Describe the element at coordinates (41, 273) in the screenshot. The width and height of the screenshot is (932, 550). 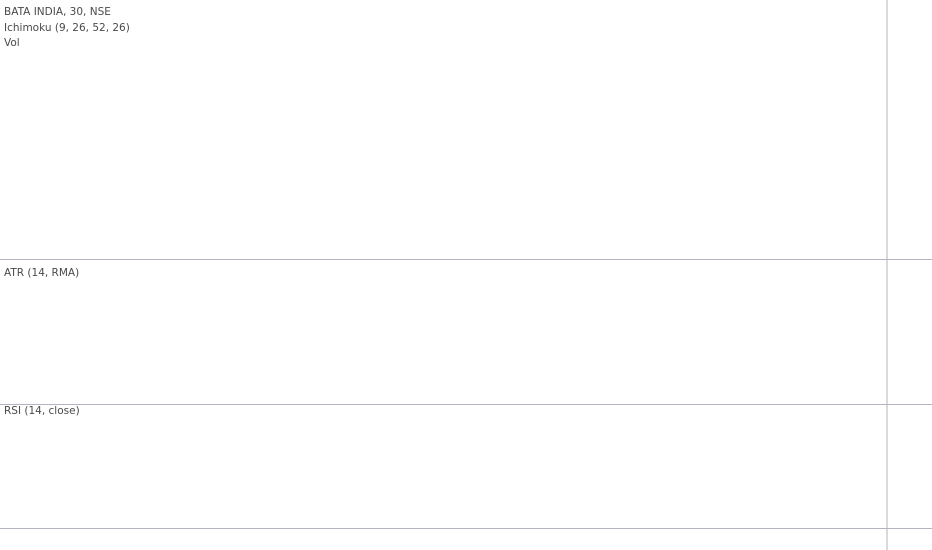
I see `pane-title: ATR (14, RMA)` at that location.